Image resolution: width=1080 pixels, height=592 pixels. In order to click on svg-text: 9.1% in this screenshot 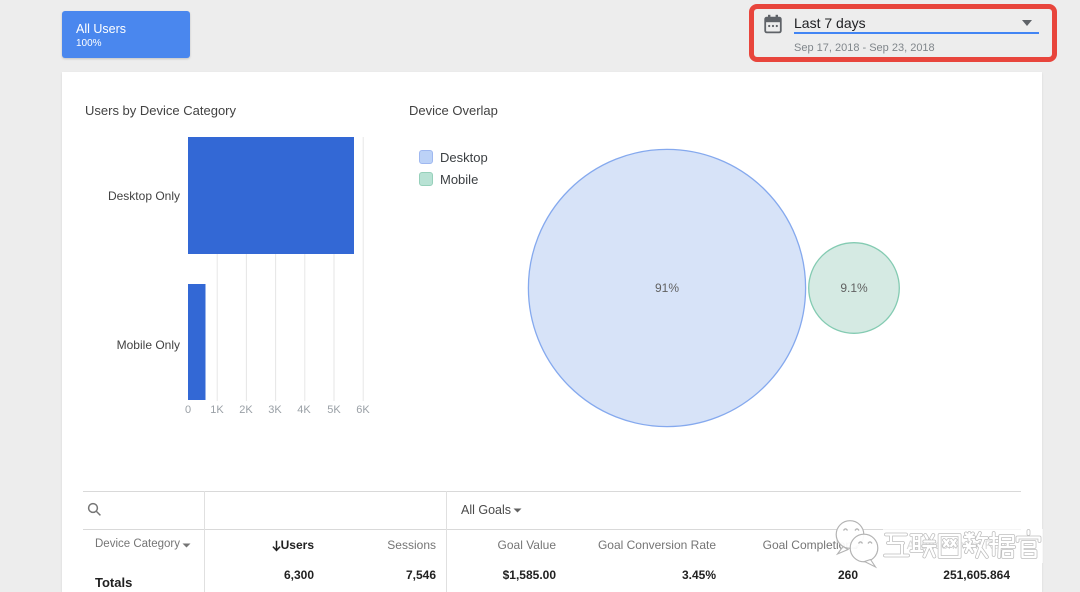, I will do `click(854, 288)`.